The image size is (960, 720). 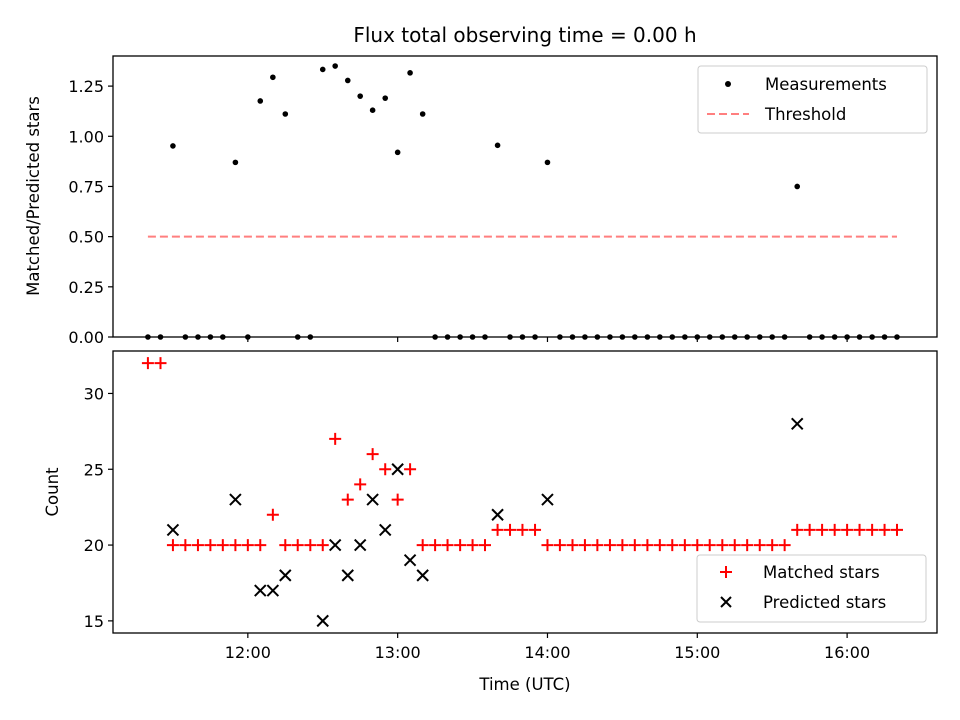 What do you see at coordinates (812, 99) in the screenshot?
I see `top-legend-box` at bounding box center [812, 99].